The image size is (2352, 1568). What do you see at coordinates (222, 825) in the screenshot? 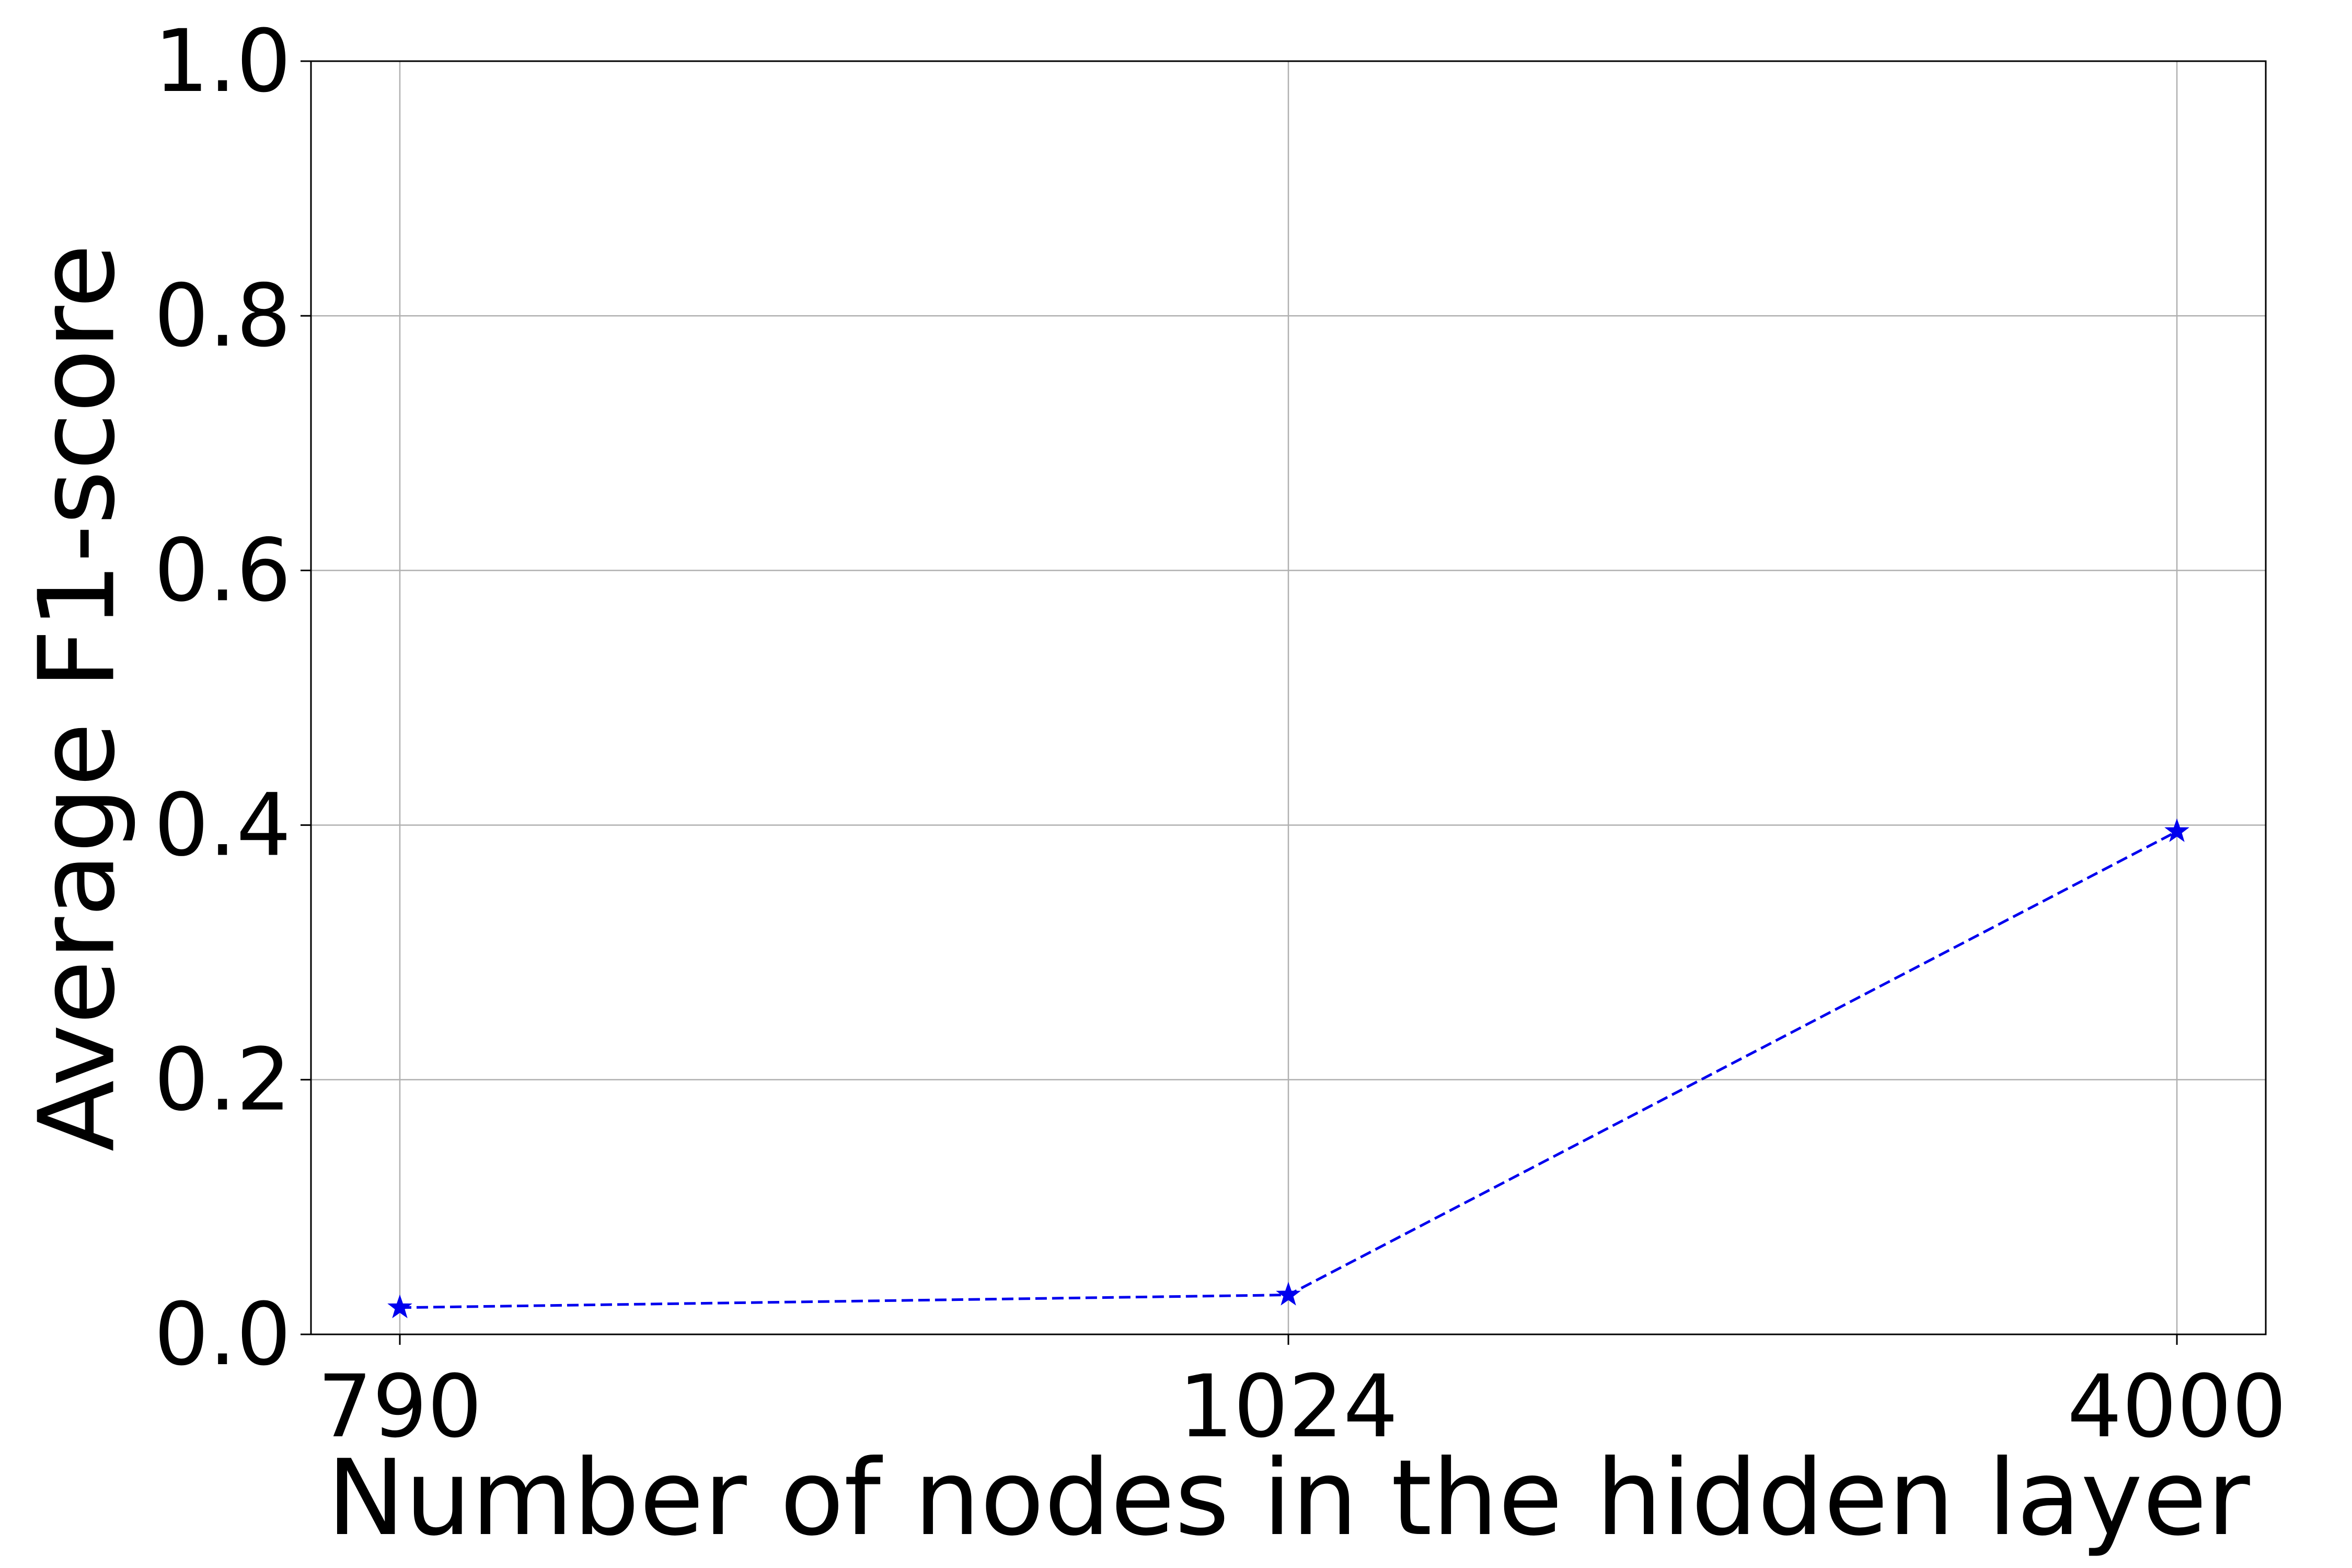
I see `y-tick-label: 0.4` at bounding box center [222, 825].